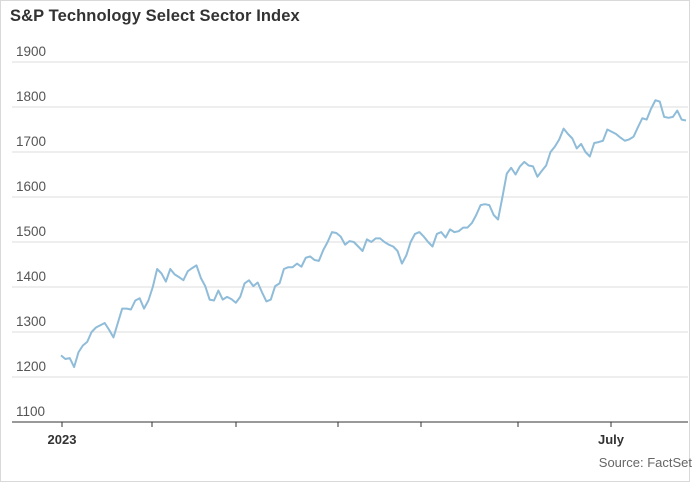 The width and height of the screenshot is (700, 491). I want to click on y-tick-label: 1800, so click(31, 96).